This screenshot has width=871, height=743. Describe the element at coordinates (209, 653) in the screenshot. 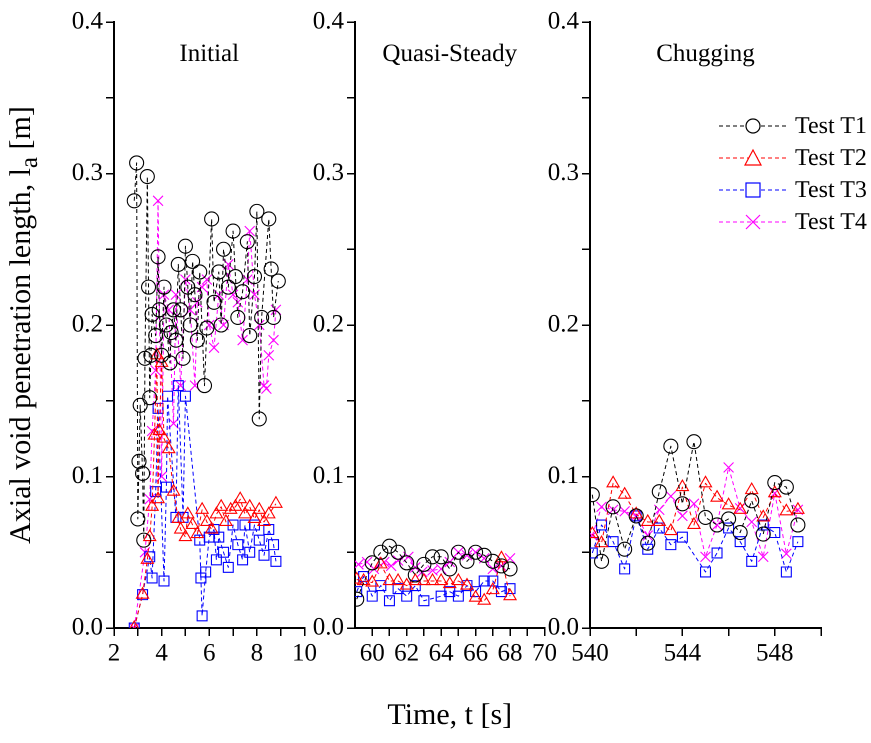

I see `x-tick-label: 6` at that location.